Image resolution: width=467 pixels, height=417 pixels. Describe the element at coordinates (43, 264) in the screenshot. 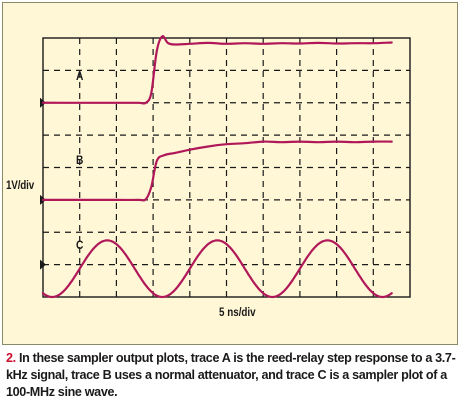

I see `reference-marker-c` at that location.